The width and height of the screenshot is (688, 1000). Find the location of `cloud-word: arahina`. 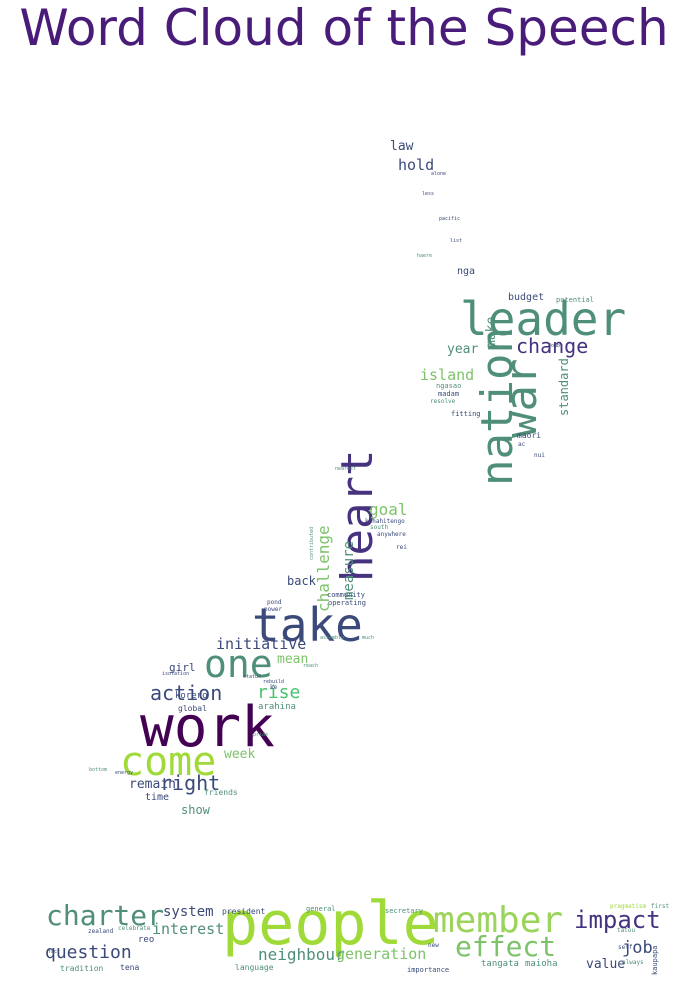

cloud-word: arahina is located at coordinates (277, 707).